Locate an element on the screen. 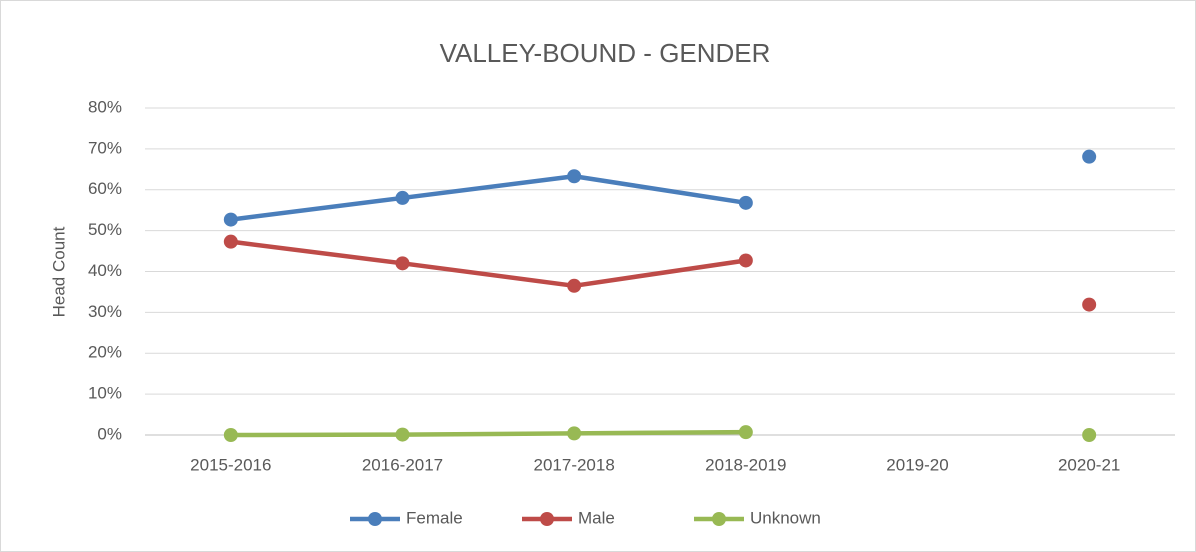  x-tick-label: 2015-2016 is located at coordinates (230, 464).